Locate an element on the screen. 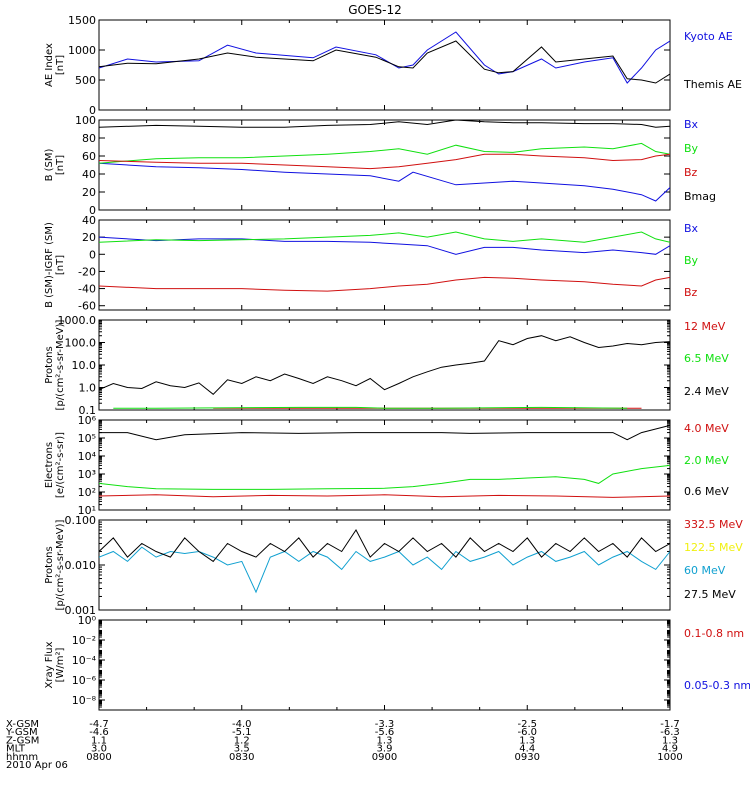 The width and height of the screenshot is (750, 800). series-line-bmag is located at coordinates (384, 124).